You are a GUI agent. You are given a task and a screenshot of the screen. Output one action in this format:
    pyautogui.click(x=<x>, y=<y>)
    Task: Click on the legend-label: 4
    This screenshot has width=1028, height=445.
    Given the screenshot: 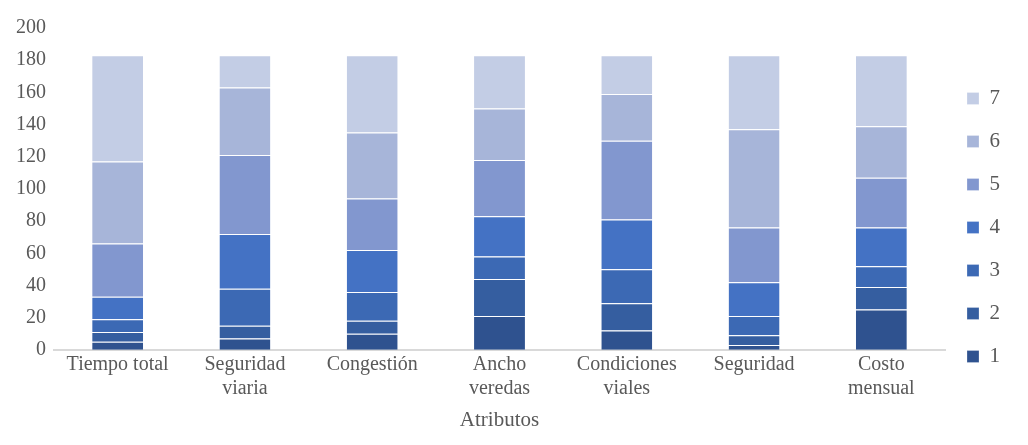 What is the action you would take?
    pyautogui.click(x=995, y=226)
    